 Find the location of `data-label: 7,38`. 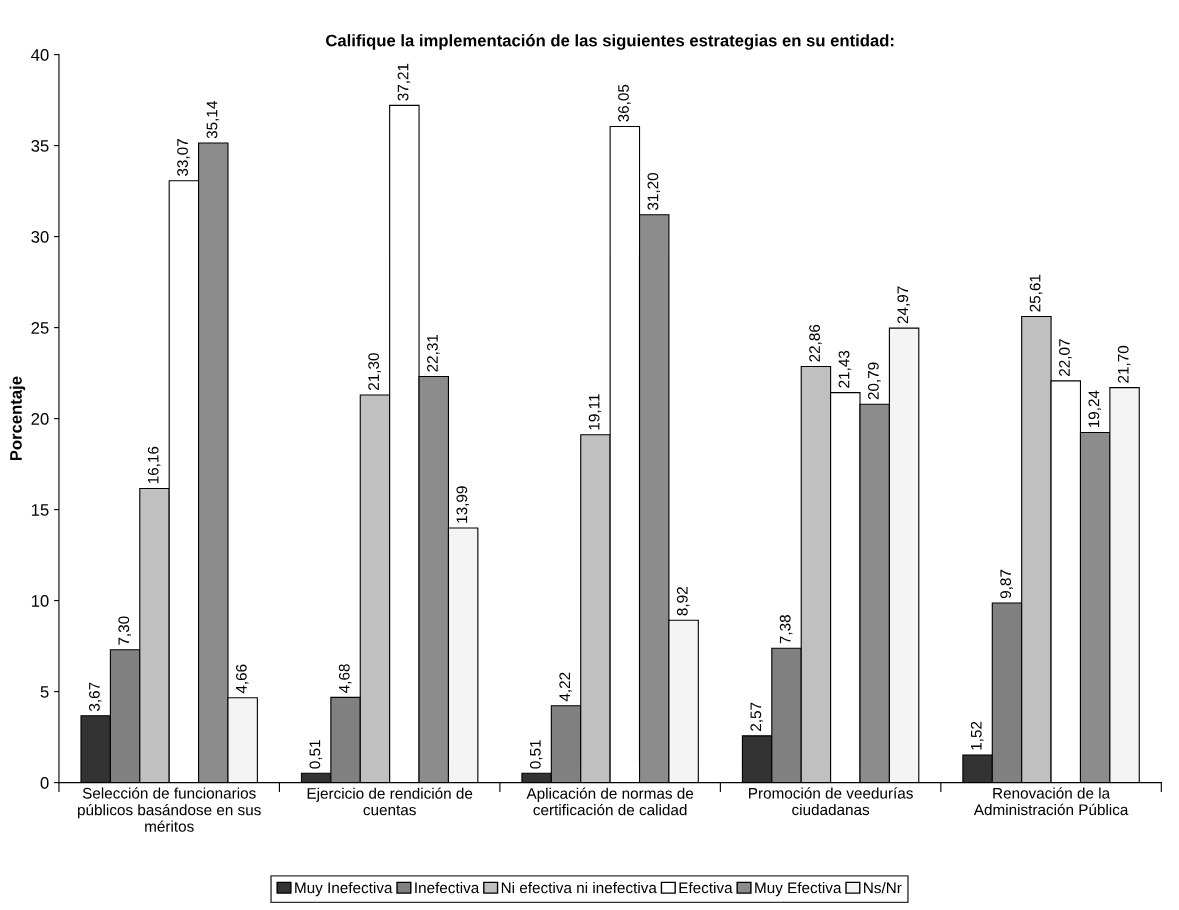

data-label: 7,38 is located at coordinates (786, 629).